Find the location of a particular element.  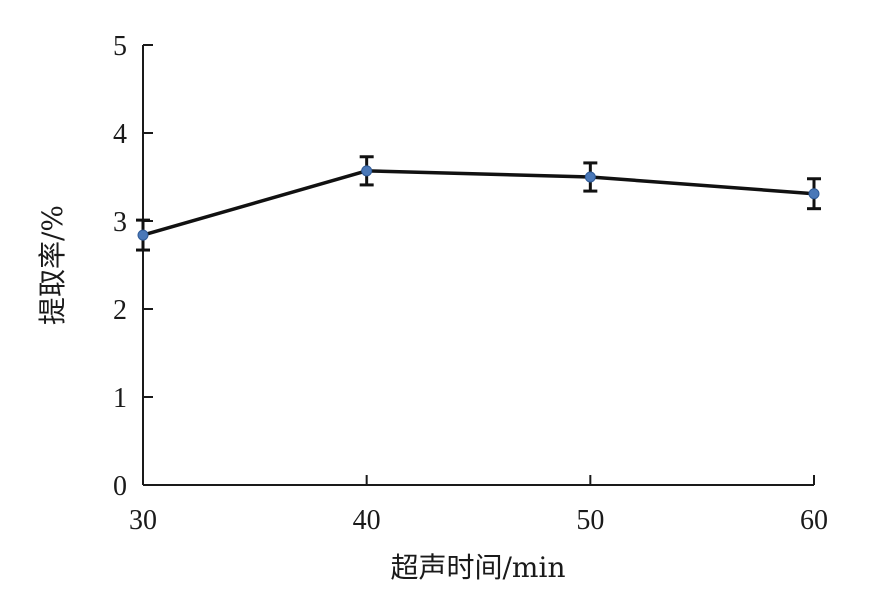

y-tick-label: 3 is located at coordinates (120, 222).